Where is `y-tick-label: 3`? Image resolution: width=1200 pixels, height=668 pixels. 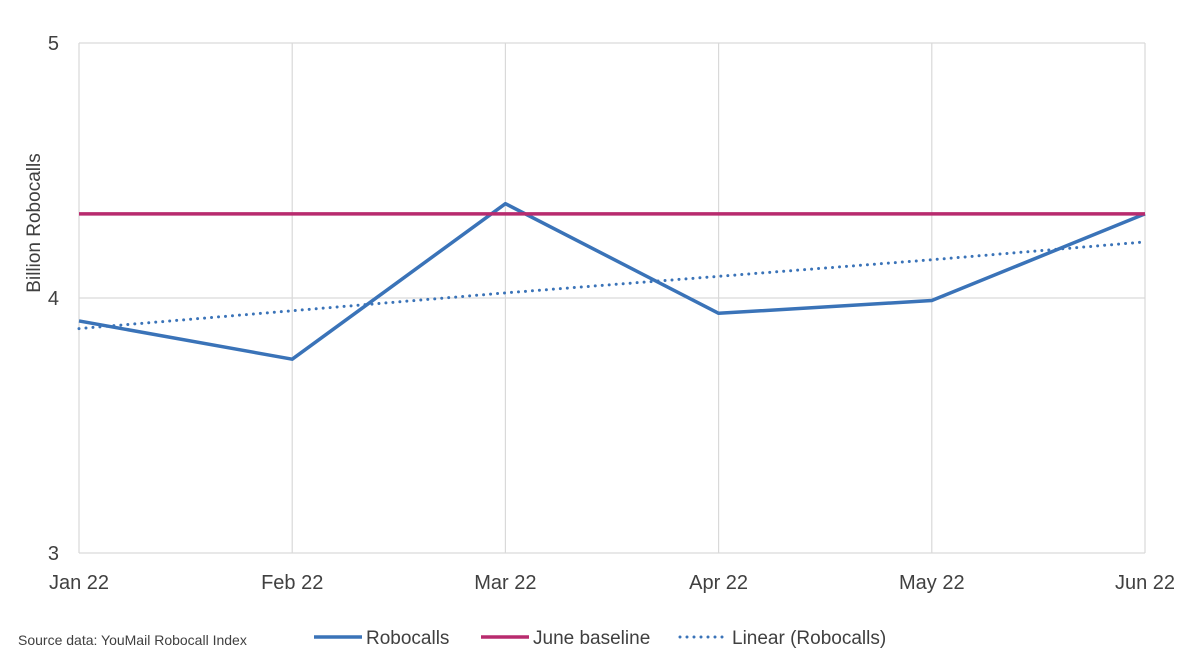 y-tick-label: 3 is located at coordinates (53, 554).